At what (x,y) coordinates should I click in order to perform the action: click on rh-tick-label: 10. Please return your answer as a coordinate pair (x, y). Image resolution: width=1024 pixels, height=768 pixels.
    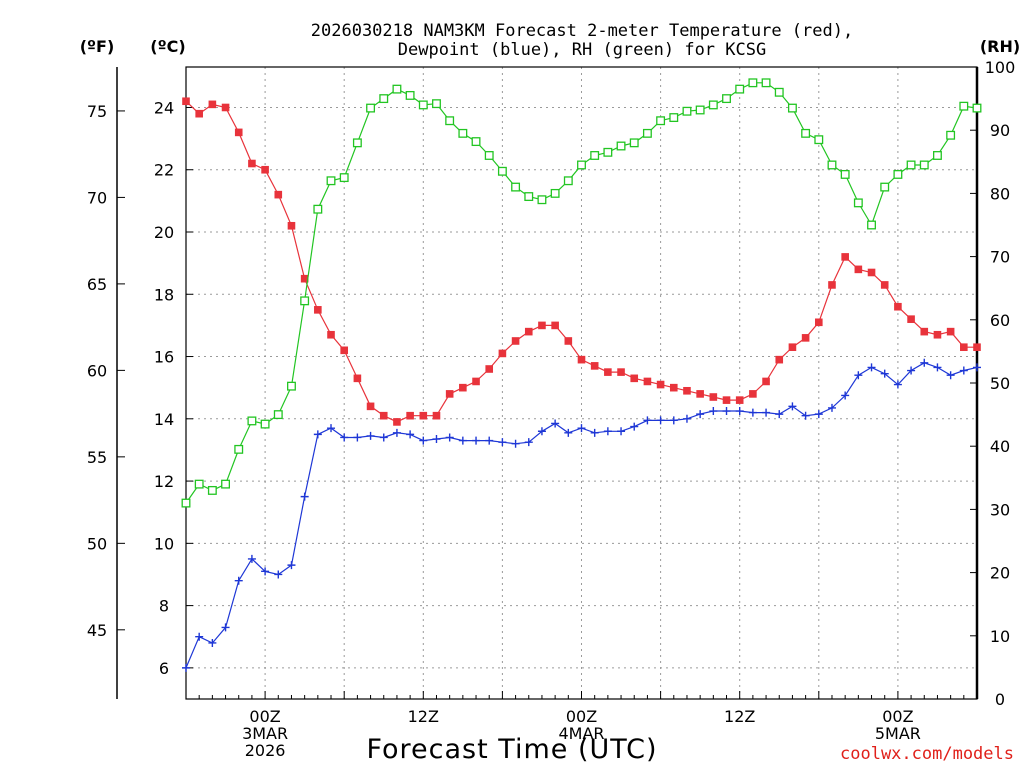
    Looking at the image, I should click on (1000, 636).